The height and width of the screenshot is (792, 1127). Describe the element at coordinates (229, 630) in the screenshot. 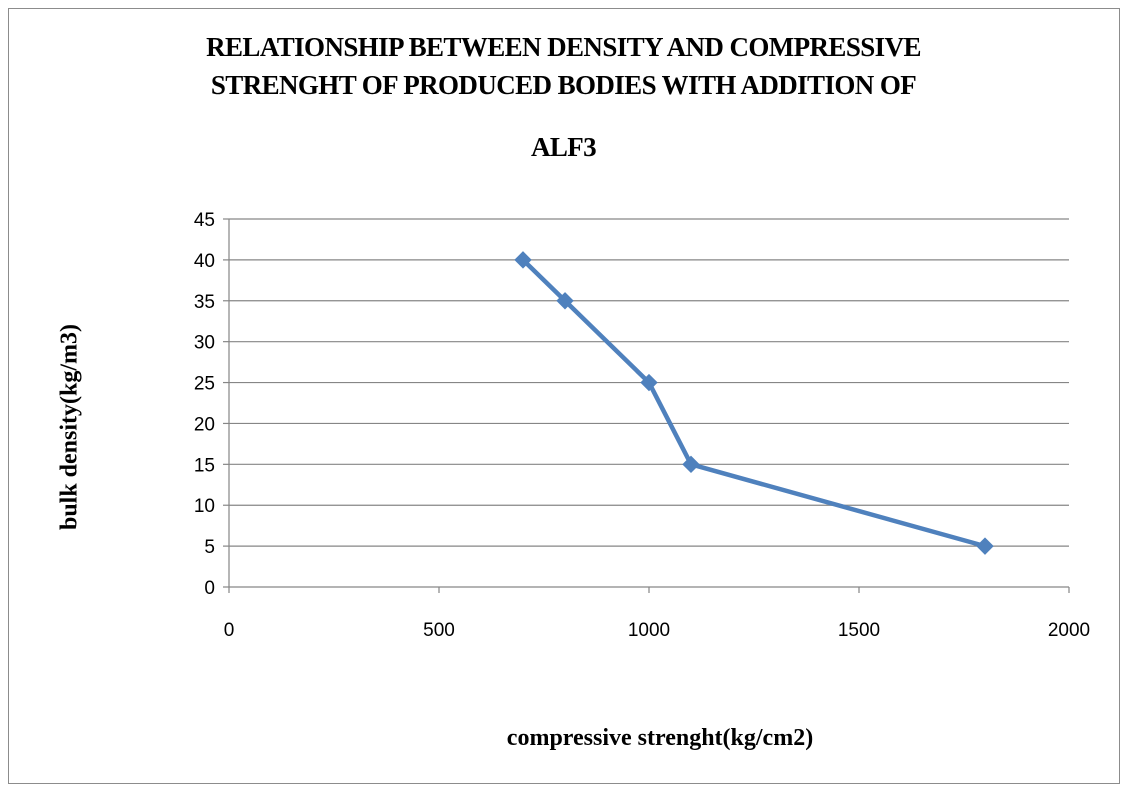

I see `x-tick-label: 0` at that location.